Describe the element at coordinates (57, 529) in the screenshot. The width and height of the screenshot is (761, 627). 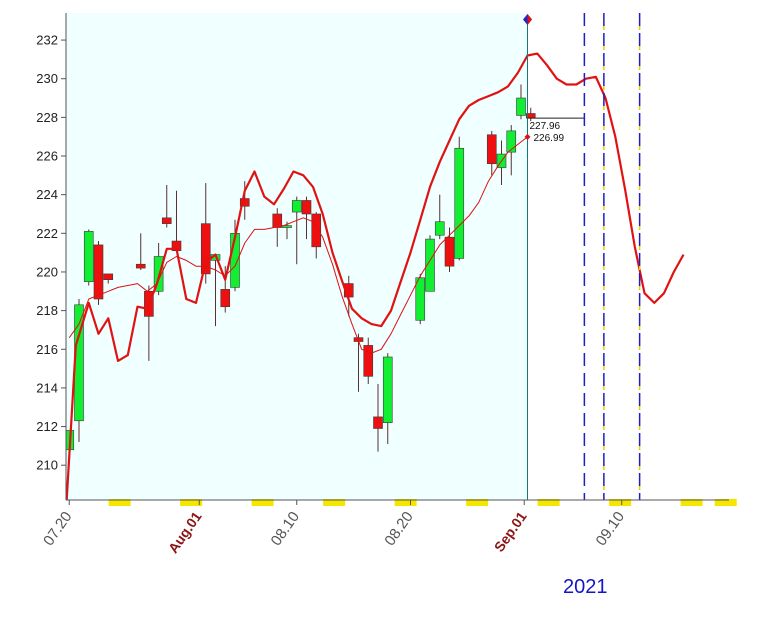
I see `x-tick-label: 07.20` at that location.